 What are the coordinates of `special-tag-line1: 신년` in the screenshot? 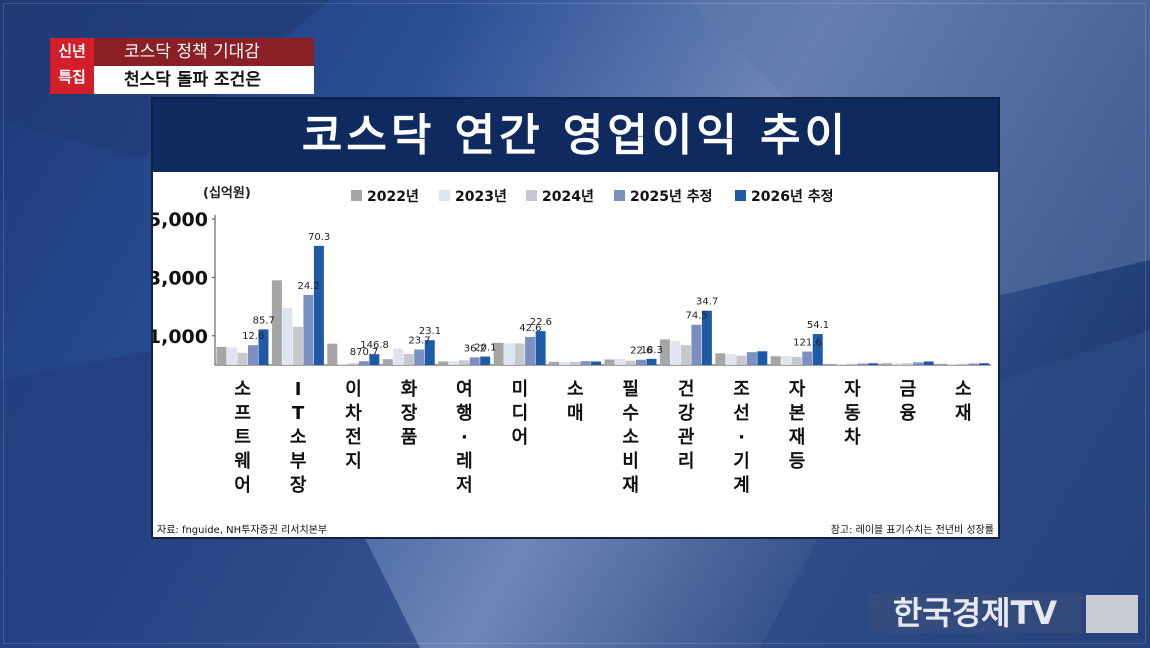 It's located at (72, 51).